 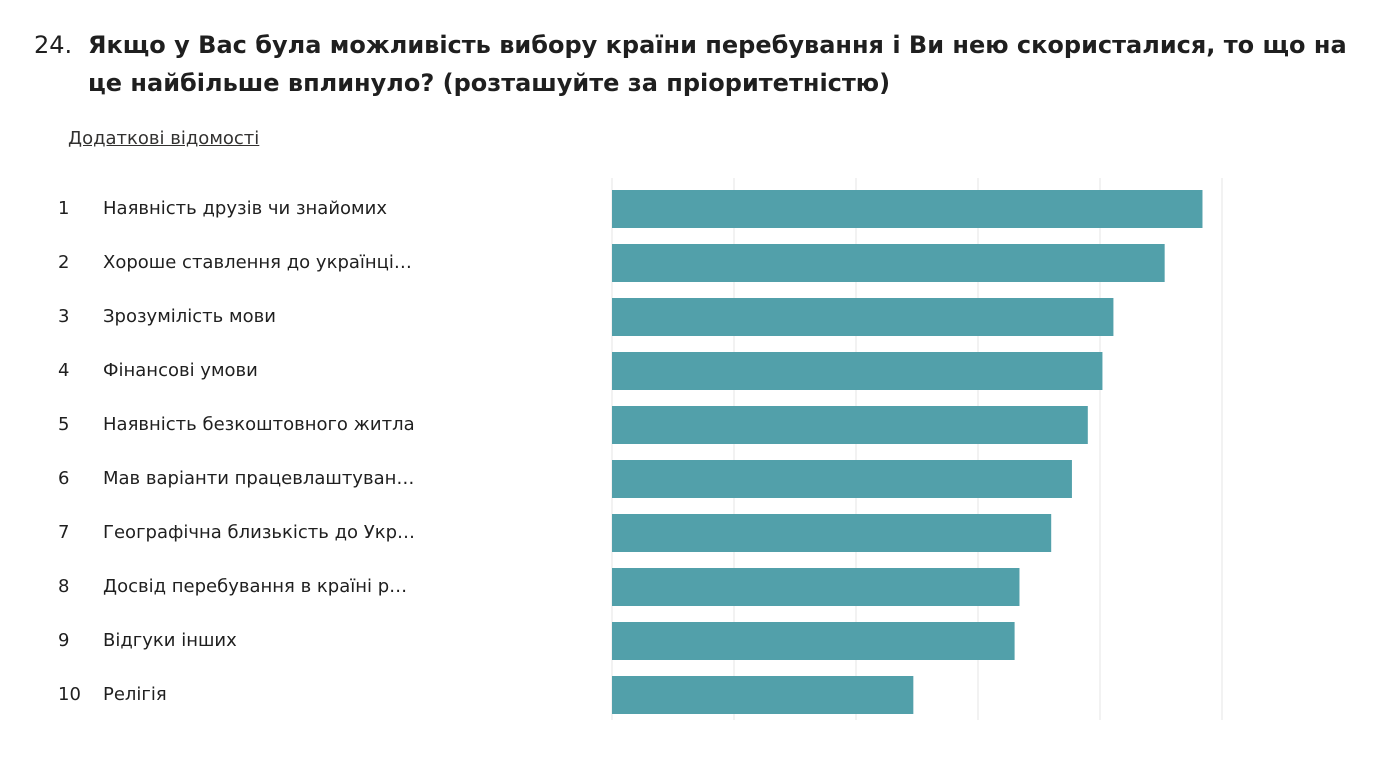 What do you see at coordinates (63, 316) in the screenshot?
I see `rank-label: 3` at bounding box center [63, 316].